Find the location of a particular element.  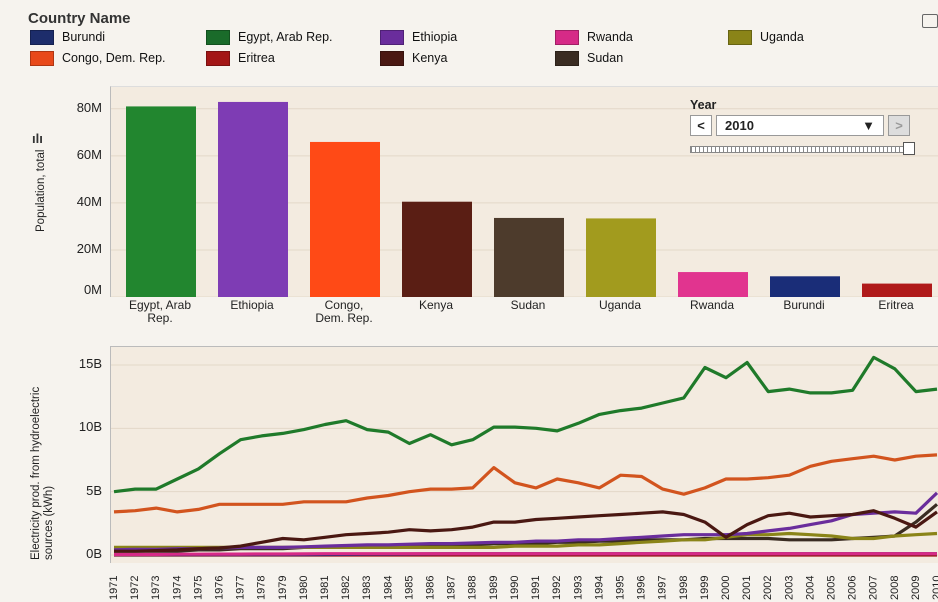

legend-item-7: Kenya is located at coordinates (413, 58).